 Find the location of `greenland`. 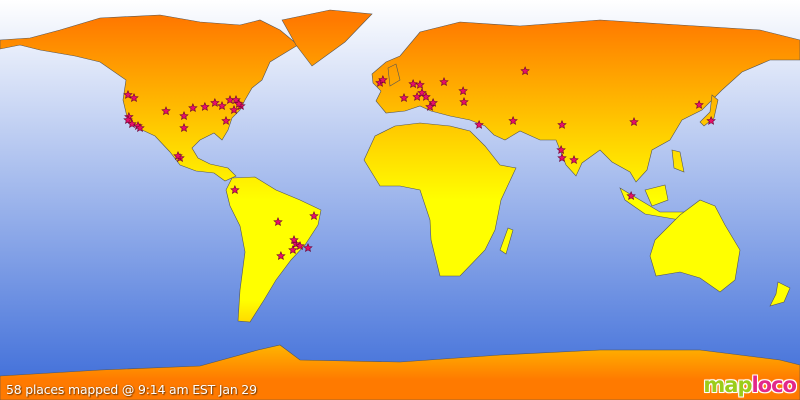

greenland is located at coordinates (327, 38).